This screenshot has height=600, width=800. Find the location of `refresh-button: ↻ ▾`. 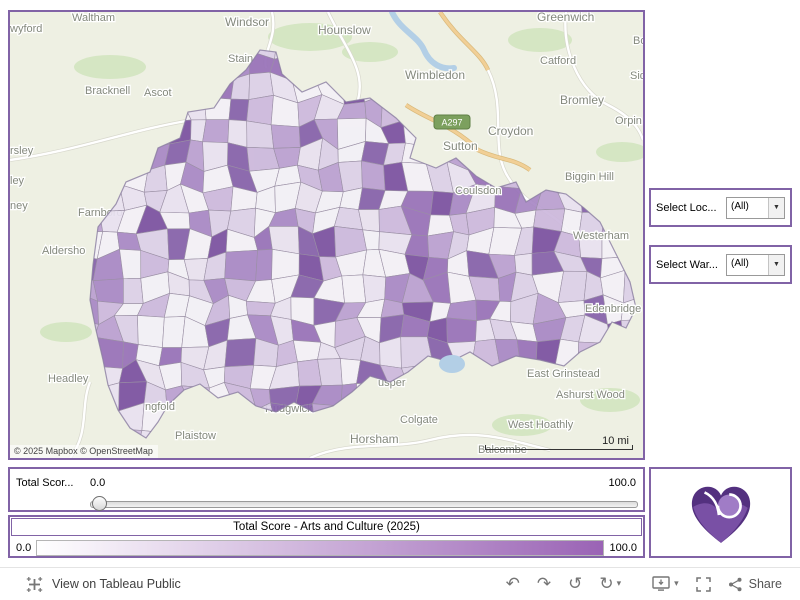

refresh-button: ↻ ▾ is located at coordinates (610, 583).